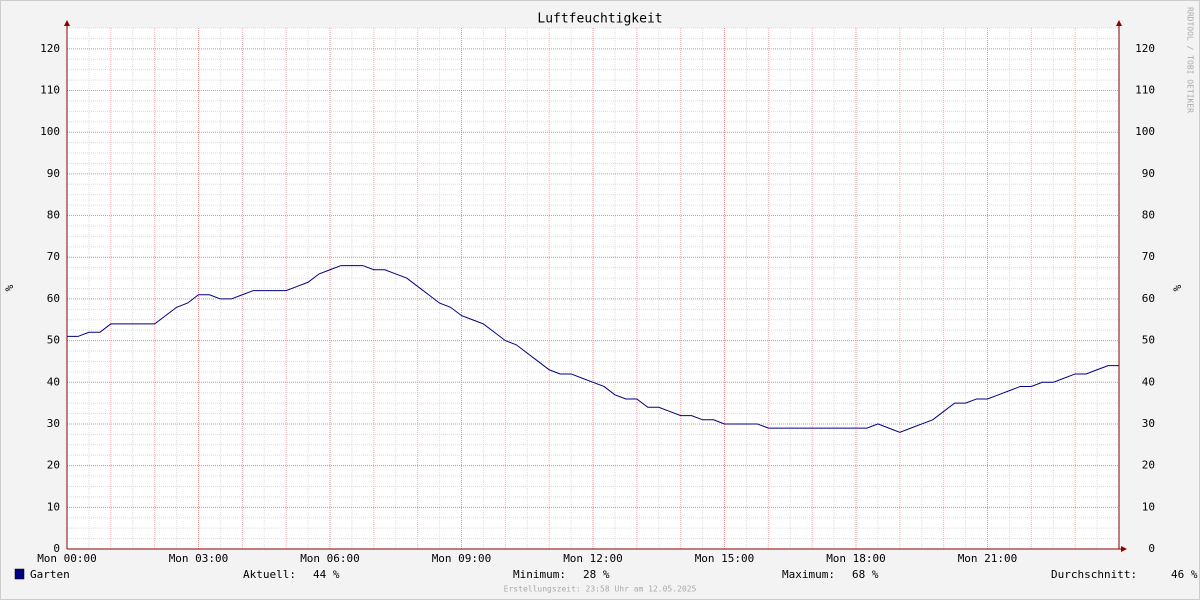 This screenshot has height=600, width=1200. Describe the element at coordinates (988, 558) in the screenshot. I see `x-tick-label: Mon 21:00` at that location.